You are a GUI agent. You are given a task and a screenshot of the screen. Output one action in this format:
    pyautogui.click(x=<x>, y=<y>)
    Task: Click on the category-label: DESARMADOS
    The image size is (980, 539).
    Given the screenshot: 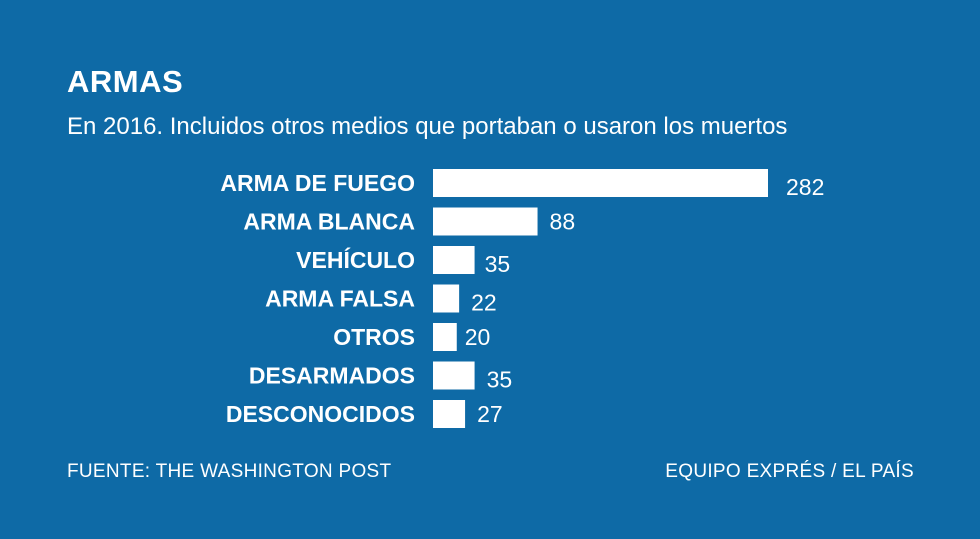 What is the action you would take?
    pyautogui.click(x=332, y=376)
    